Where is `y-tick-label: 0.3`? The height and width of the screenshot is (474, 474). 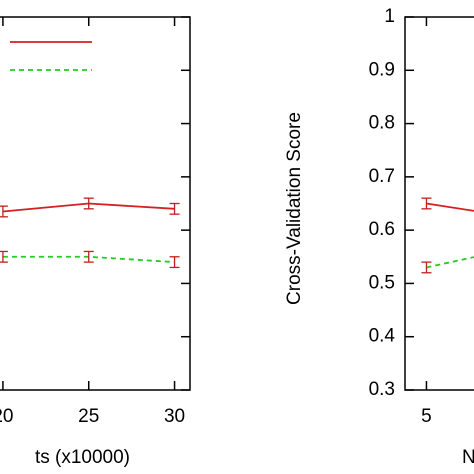
y-tick-label: 0.3 is located at coordinates (382, 389).